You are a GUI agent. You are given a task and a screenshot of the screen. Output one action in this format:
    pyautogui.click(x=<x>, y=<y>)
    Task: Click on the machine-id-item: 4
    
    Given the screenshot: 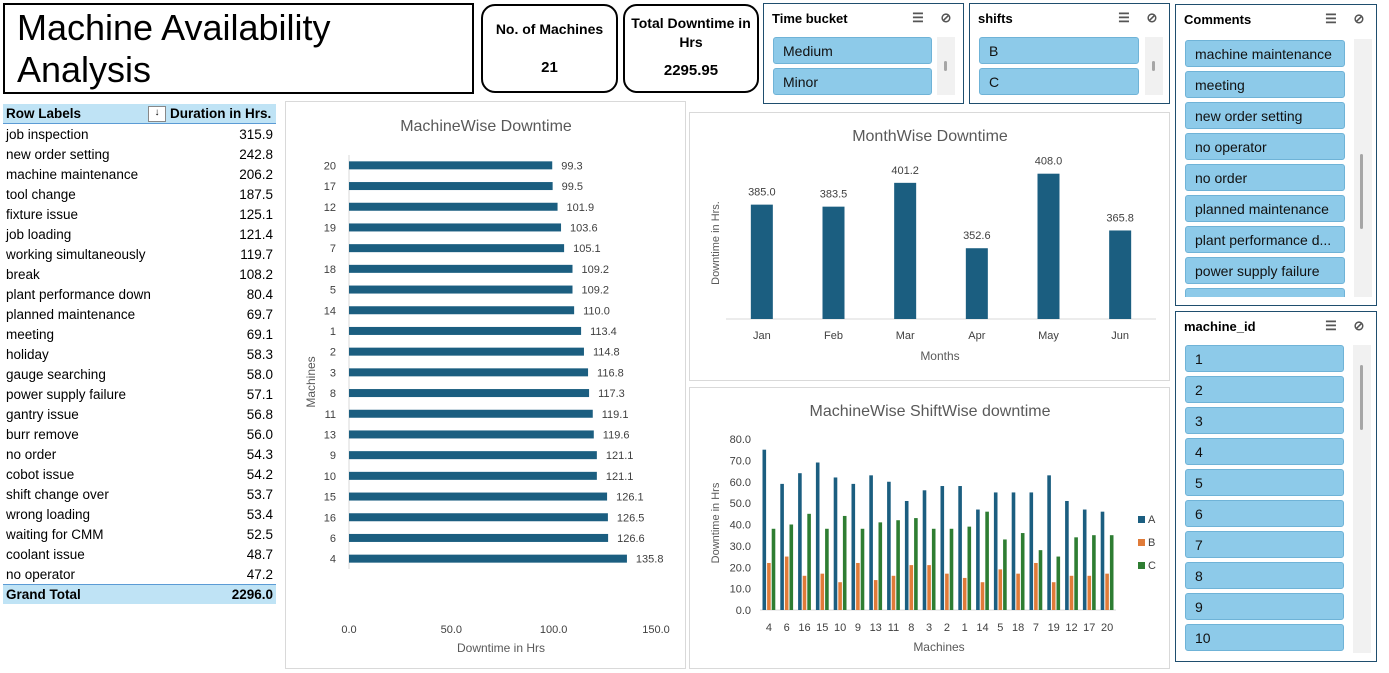 What is the action you would take?
    pyautogui.click(x=1264, y=451)
    